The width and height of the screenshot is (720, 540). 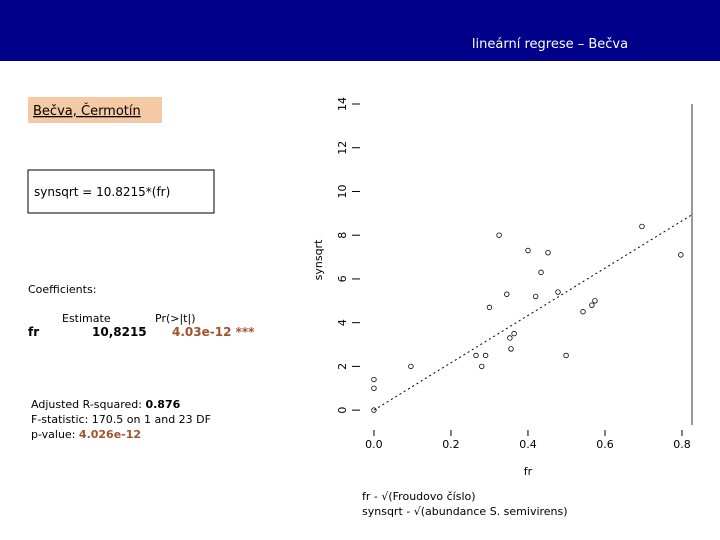 What do you see at coordinates (62, 289) in the screenshot?
I see `coef-heading: Coefficients:` at bounding box center [62, 289].